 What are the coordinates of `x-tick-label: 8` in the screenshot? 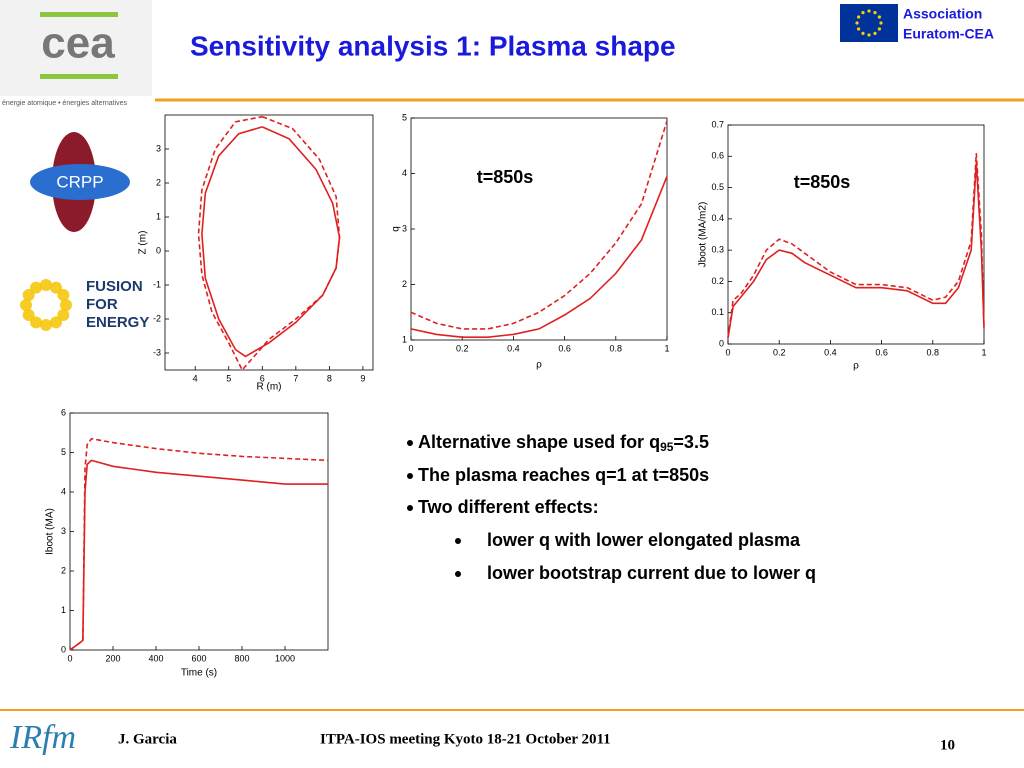 It's located at (329, 378).